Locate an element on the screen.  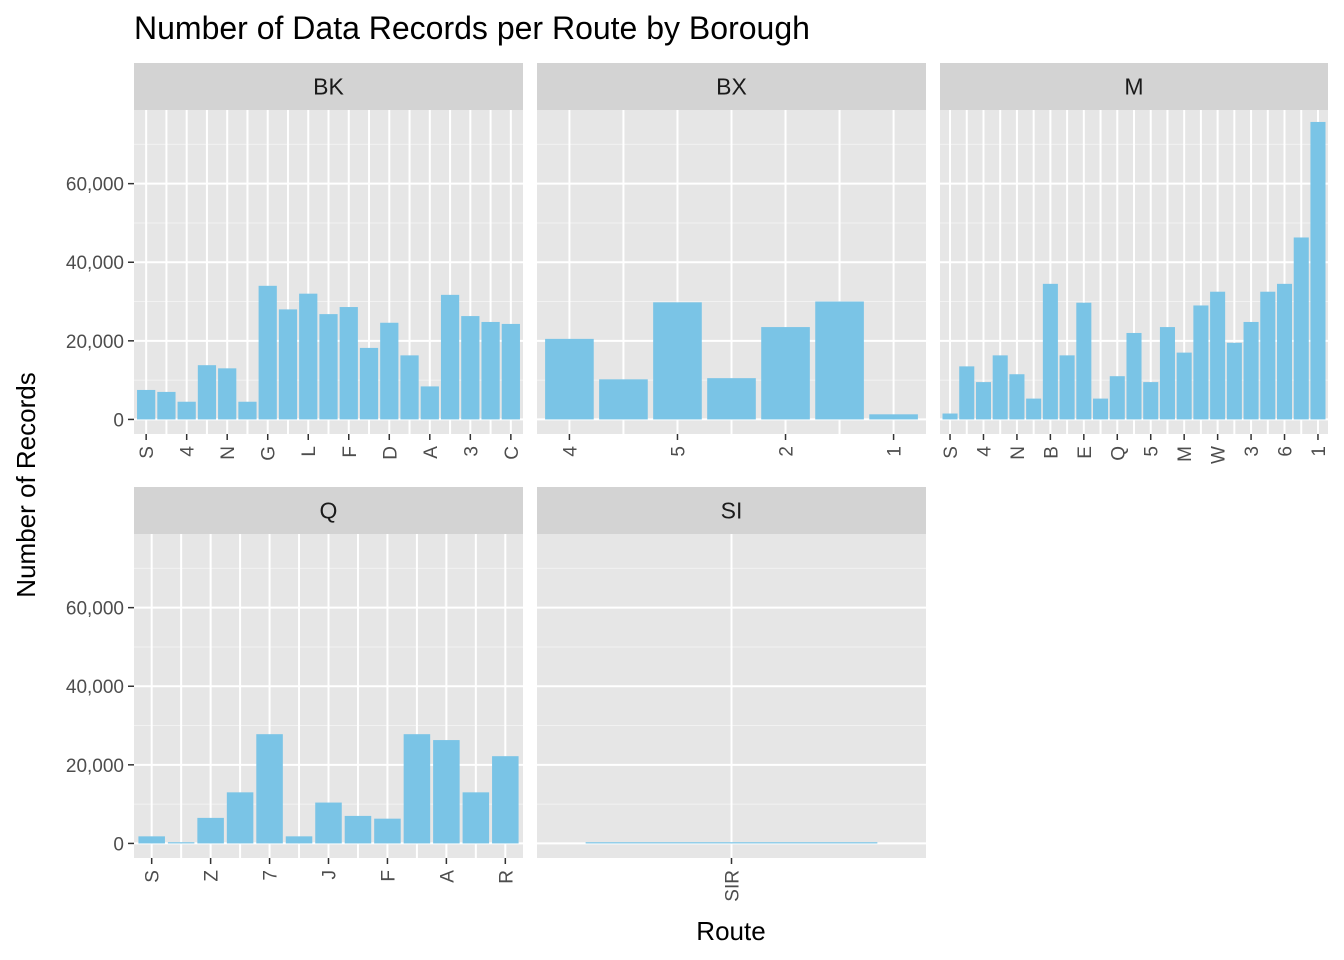
facet-strip-label: M is located at coordinates (1133, 87).